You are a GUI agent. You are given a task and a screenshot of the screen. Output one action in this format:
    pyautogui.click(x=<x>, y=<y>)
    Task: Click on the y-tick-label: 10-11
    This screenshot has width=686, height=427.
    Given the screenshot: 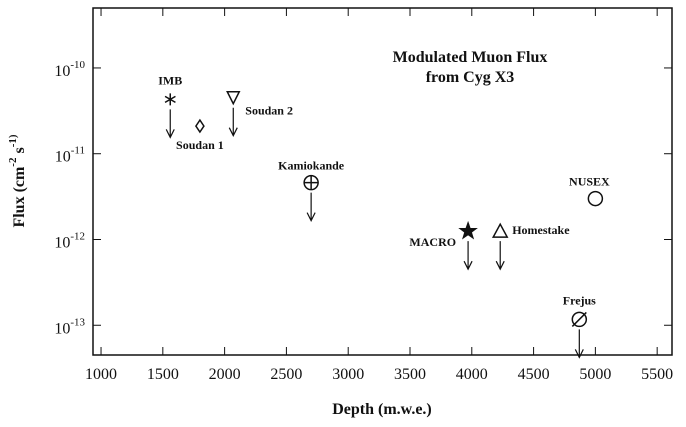 What is the action you would take?
    pyautogui.click(x=70, y=154)
    